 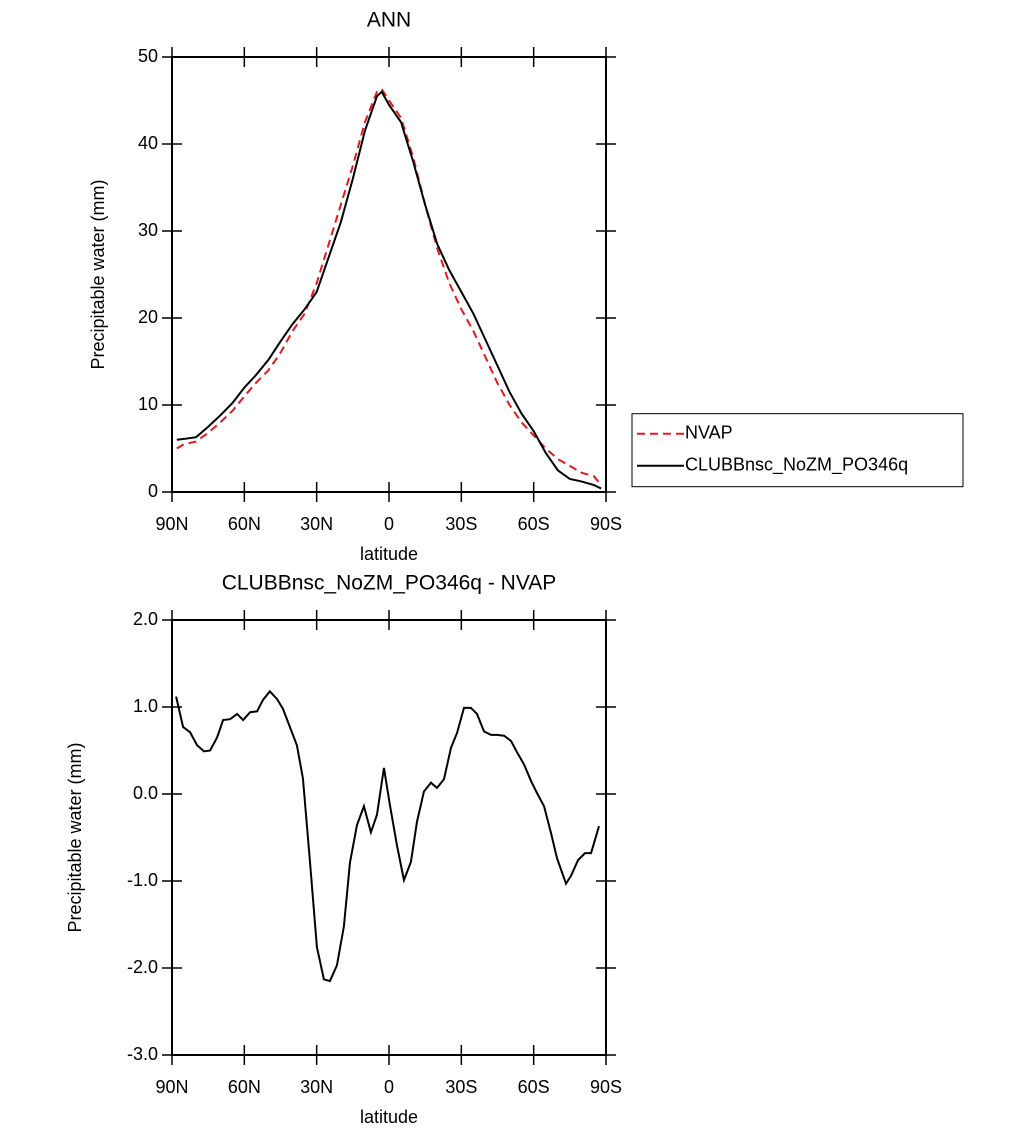 I want to click on legend-label: CLUBBnsc_NoZM_PO346q, so click(x=796, y=464).